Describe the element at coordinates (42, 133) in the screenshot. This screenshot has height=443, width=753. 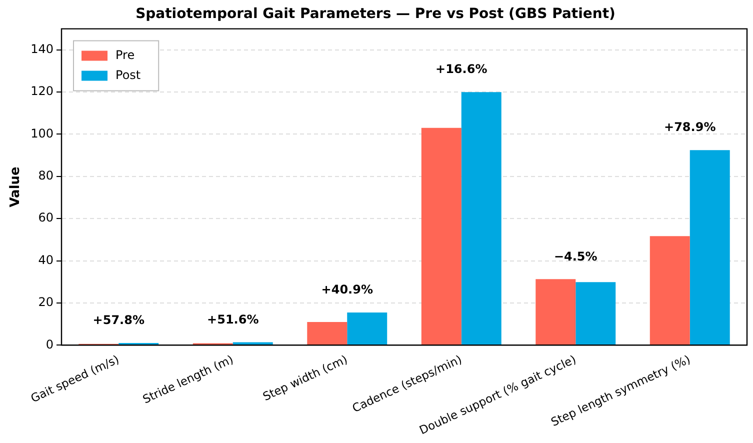
I see `y-tick-label: 100` at that location.